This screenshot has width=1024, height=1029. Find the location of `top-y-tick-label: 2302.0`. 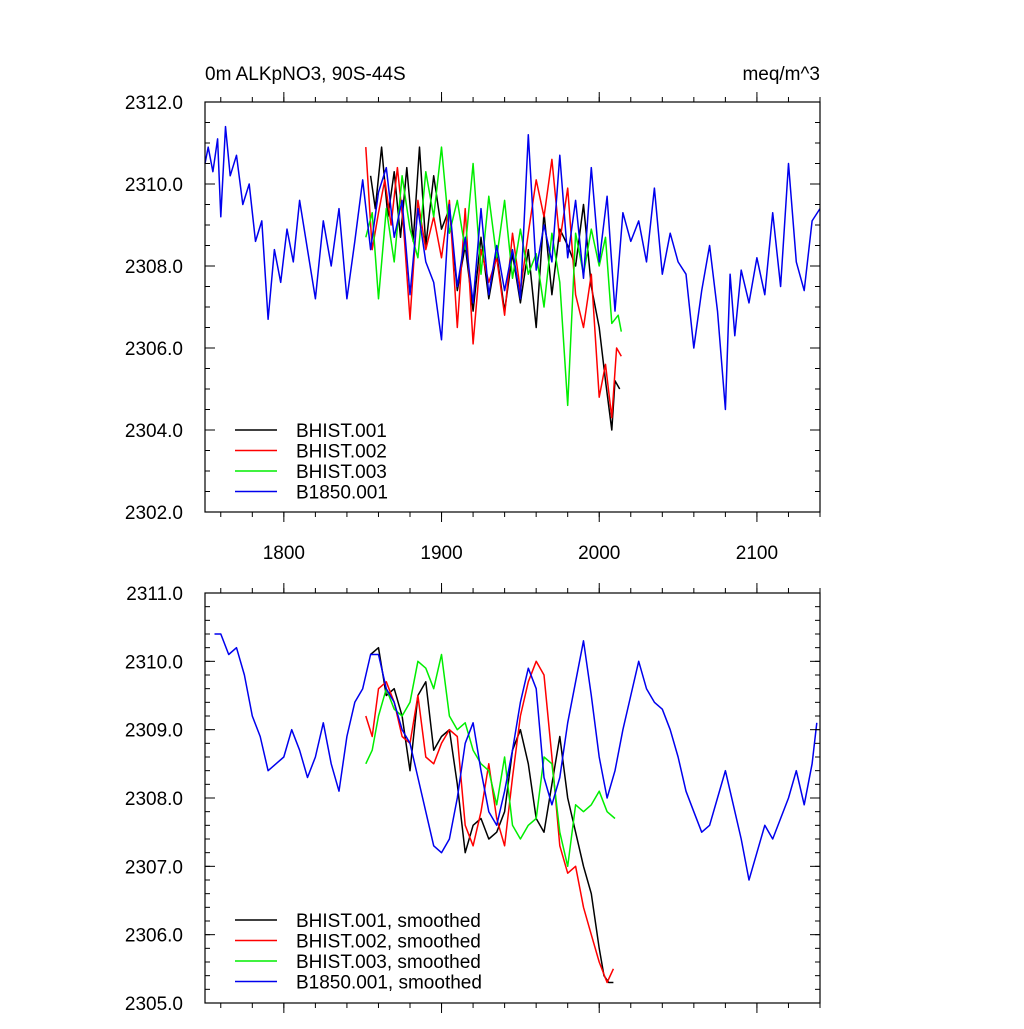

top-y-tick-label: 2302.0 is located at coordinates (154, 513).